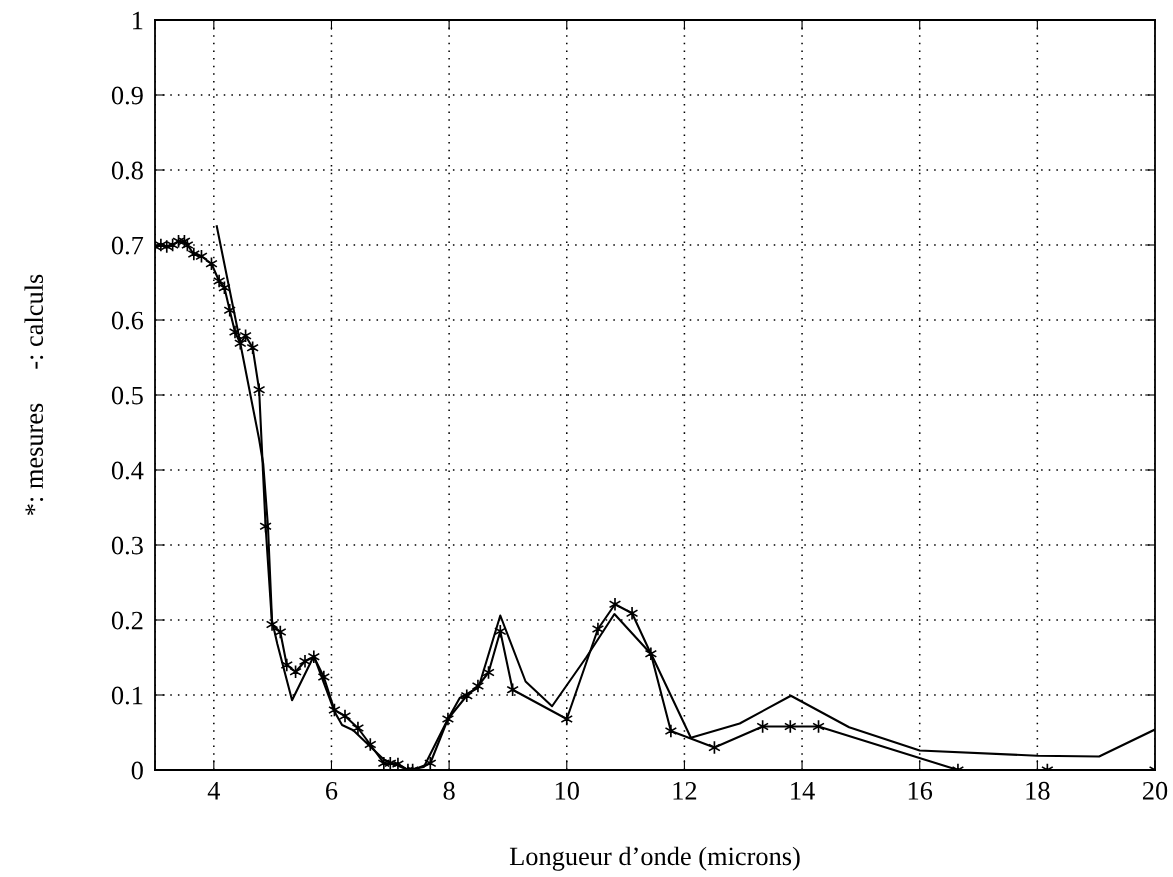  I want to click on x-tick-label: 18, so click(1038, 790).